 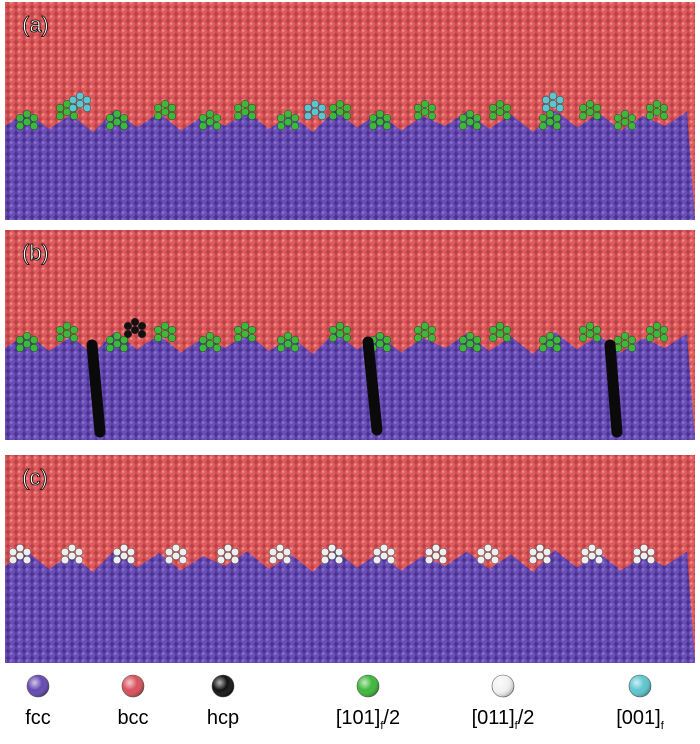 I want to click on legend-label: hcp, so click(x=223, y=718).